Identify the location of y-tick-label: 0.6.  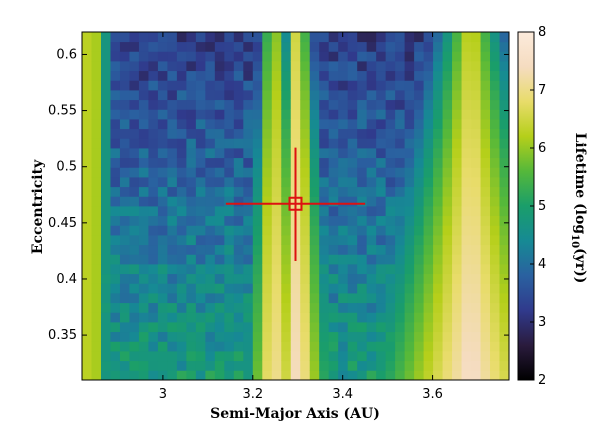
(66, 54).